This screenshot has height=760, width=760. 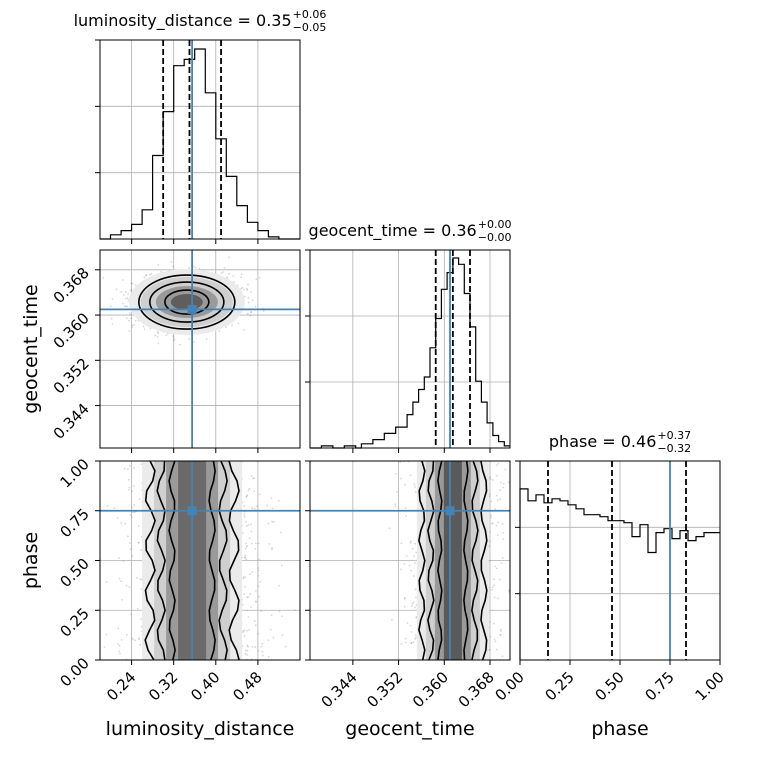 What do you see at coordinates (74, 523) in the screenshot?
I see `y-tick-label: 0.75` at bounding box center [74, 523].